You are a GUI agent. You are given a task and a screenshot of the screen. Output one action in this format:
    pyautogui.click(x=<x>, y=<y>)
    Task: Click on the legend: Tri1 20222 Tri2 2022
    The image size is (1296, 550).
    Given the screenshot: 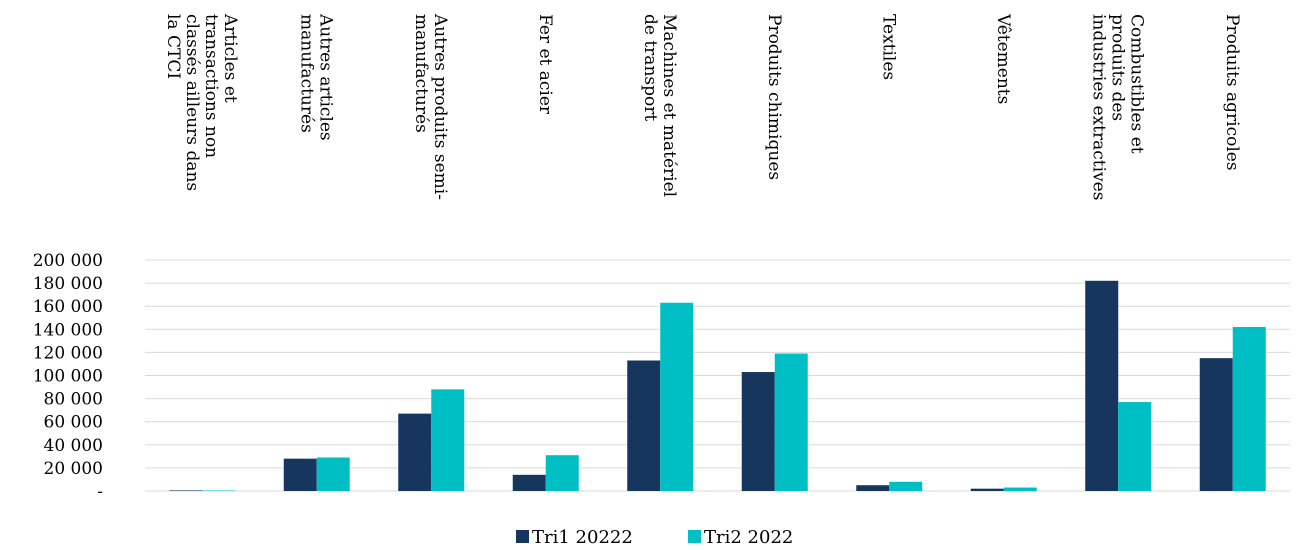 What is the action you would take?
    pyautogui.click(x=654, y=537)
    